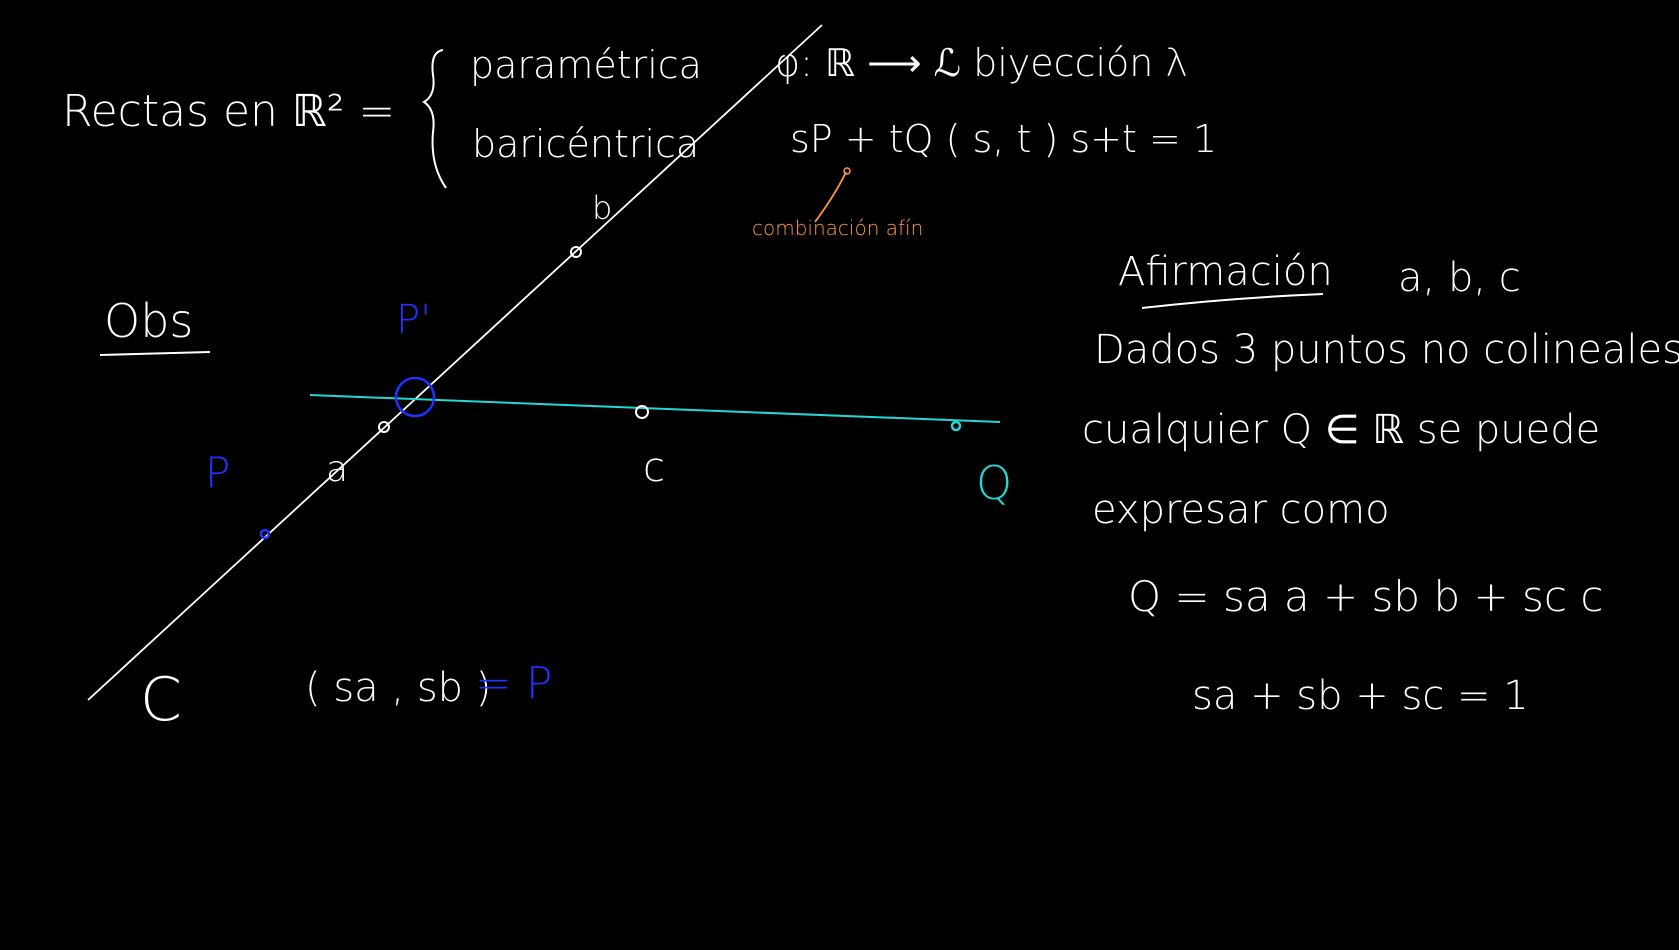  I want to click on orange-arrow-tip, so click(847, 171).